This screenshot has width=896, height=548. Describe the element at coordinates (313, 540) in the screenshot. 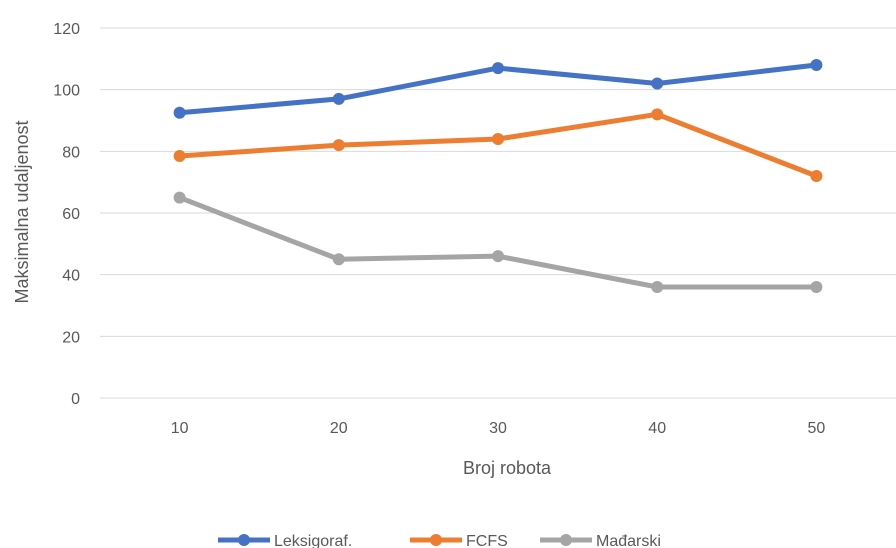

I see `legend-label: Leksigoraf.` at that location.